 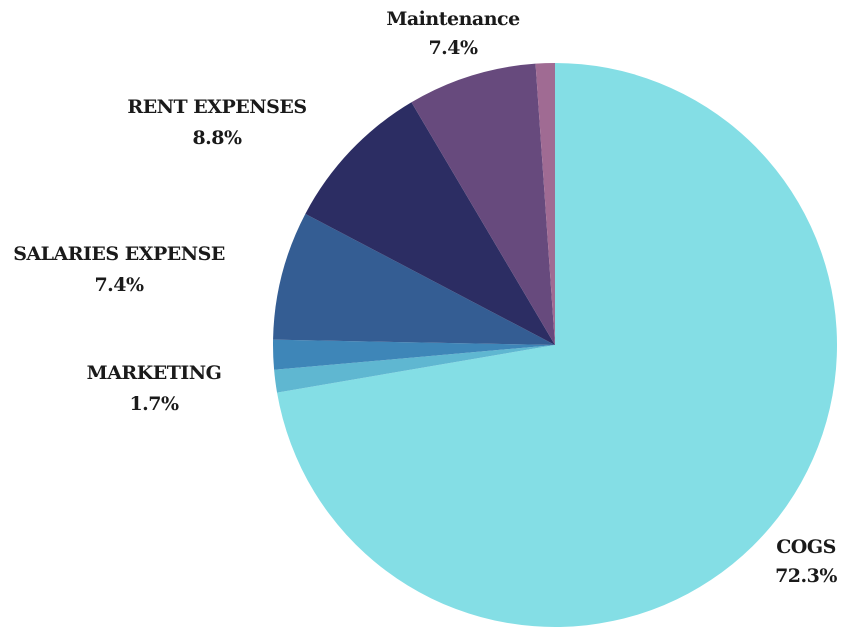 What do you see at coordinates (216, 107) in the screenshot?
I see `label-rent-expenses-name: RENT EXPENSES` at bounding box center [216, 107].